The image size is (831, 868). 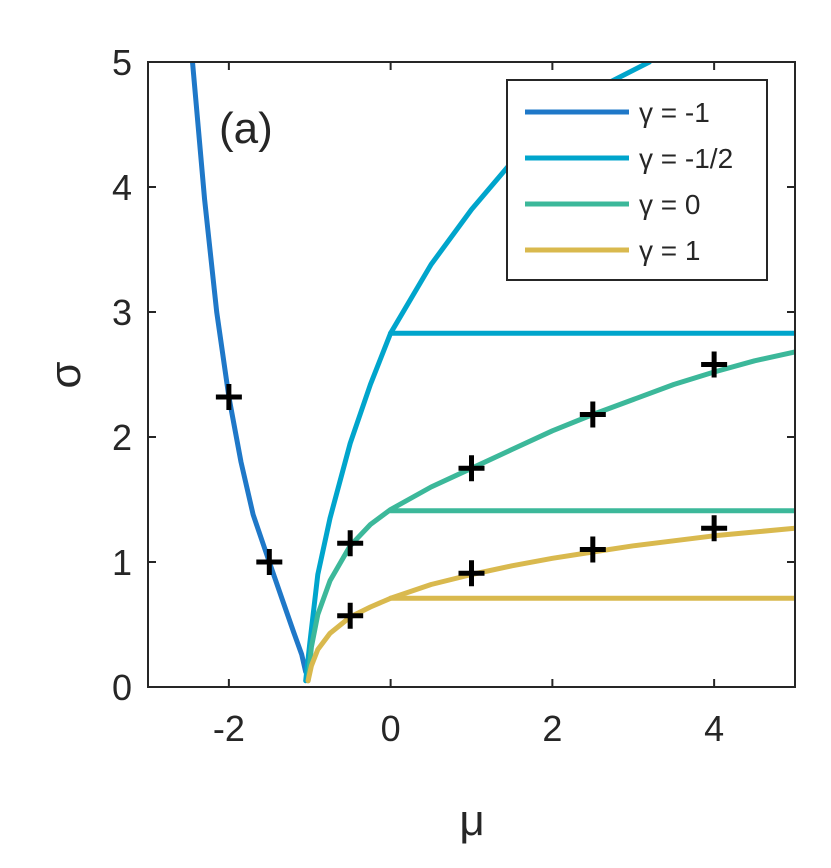 I want to click on y-tick-label-5: 5, so click(x=122, y=62).